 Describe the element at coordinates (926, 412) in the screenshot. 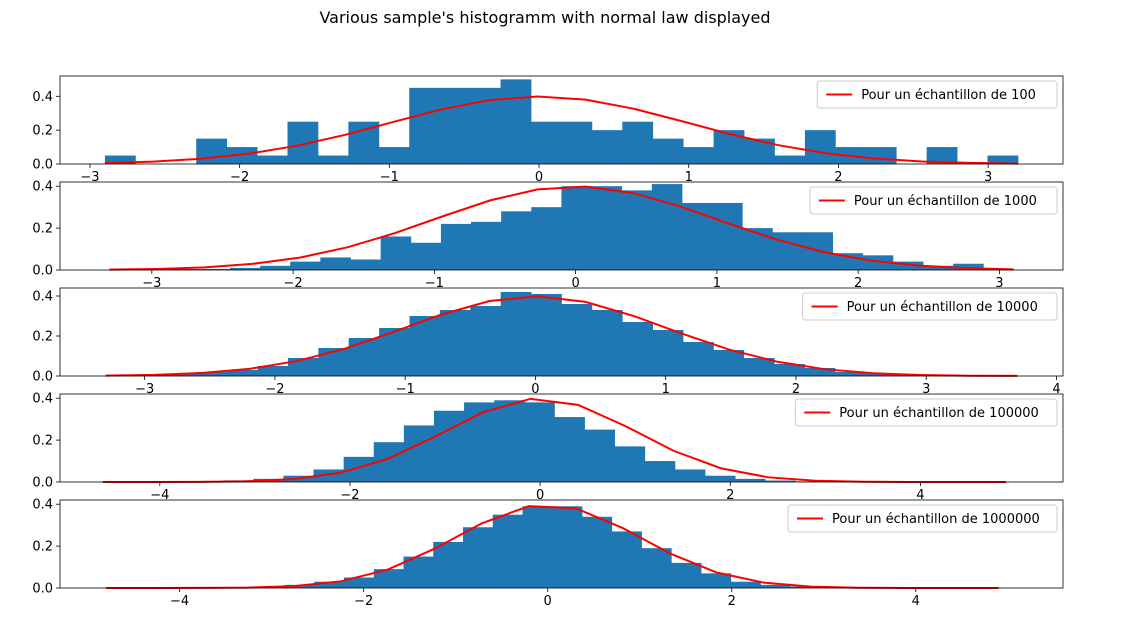

I see `legend: Pour un échantillon de 100000` at that location.